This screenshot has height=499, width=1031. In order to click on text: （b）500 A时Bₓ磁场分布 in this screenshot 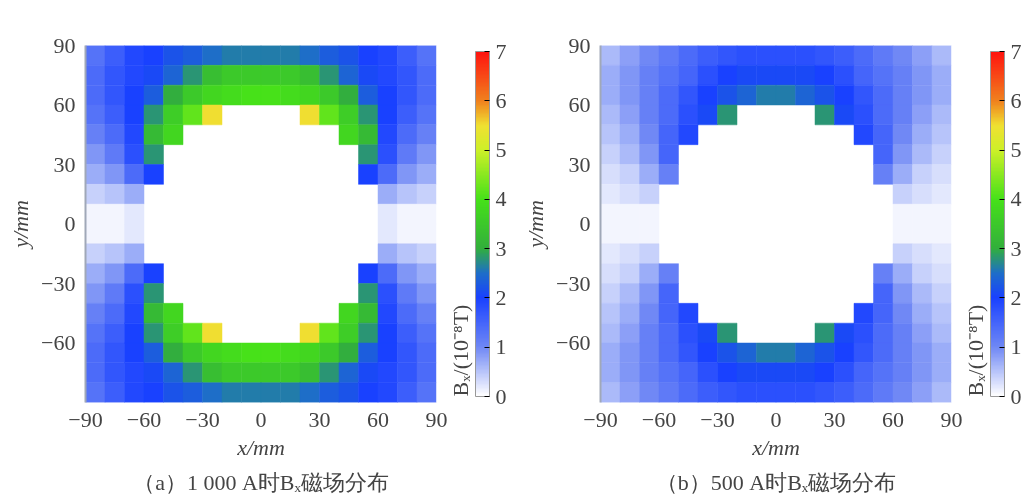, I will do `click(776, 482)`.